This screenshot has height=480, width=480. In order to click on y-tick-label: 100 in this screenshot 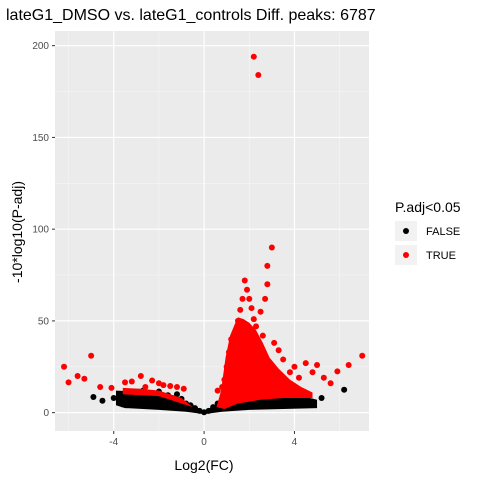, I will do `click(40, 230)`.